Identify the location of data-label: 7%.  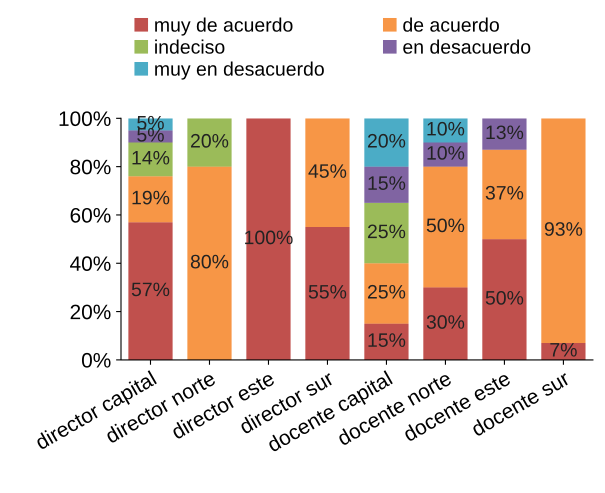
(563, 349).